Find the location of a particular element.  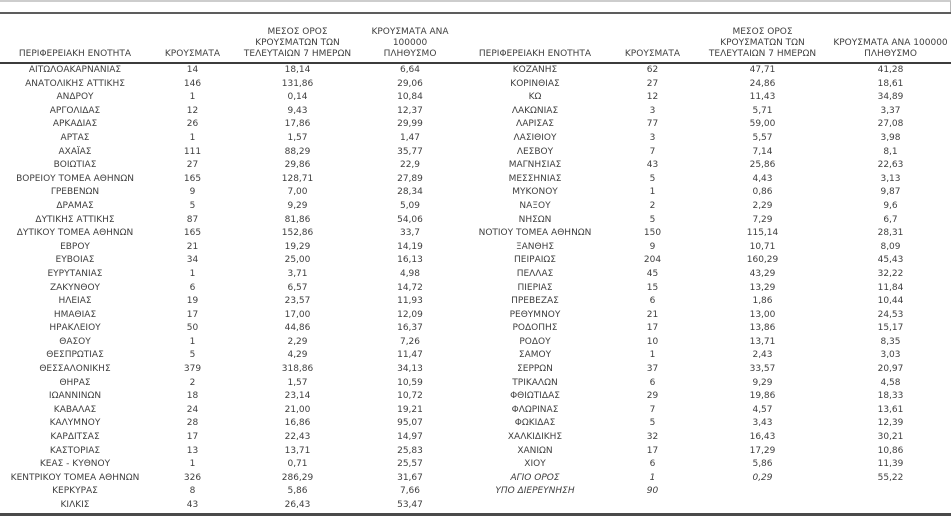

cell-per100k-right: 3,37 is located at coordinates (890, 110).